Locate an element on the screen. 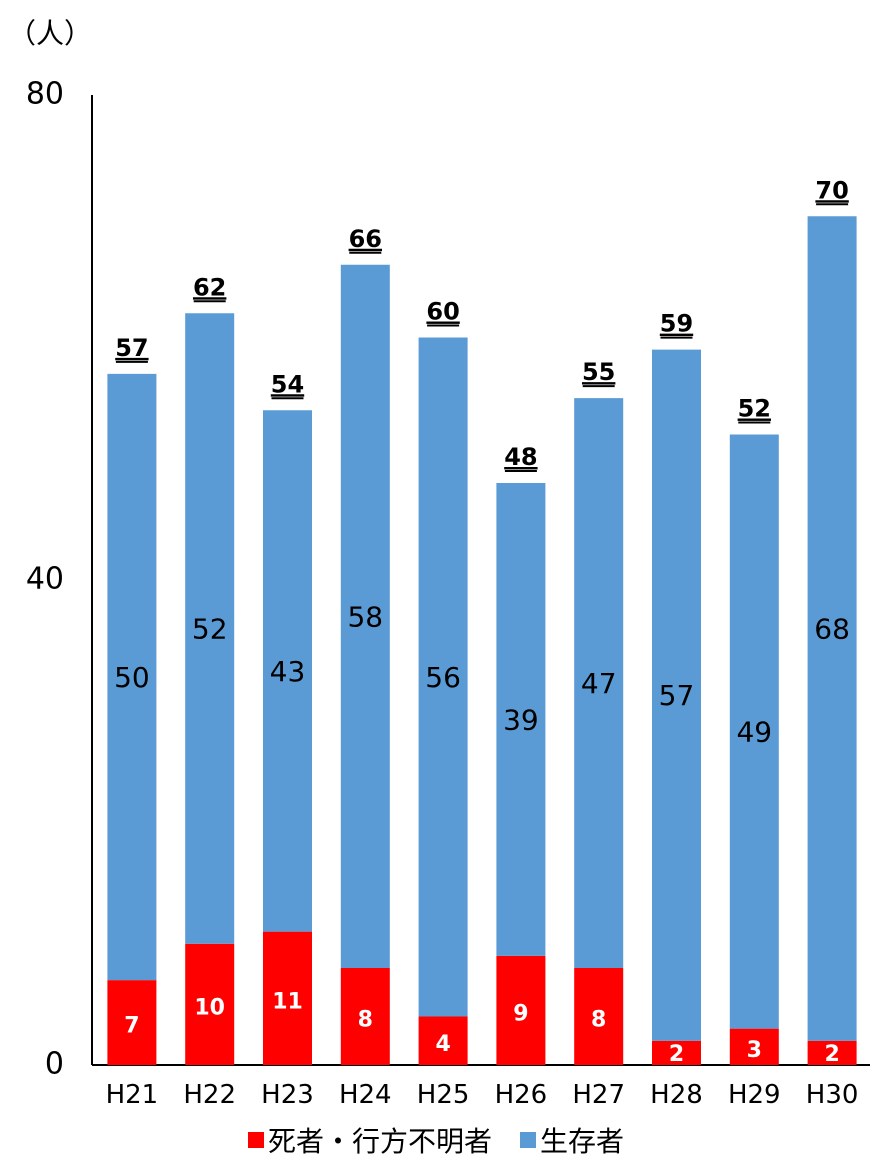 The width and height of the screenshot is (872, 1163). x-tick-label: H30 is located at coordinates (832, 1095).